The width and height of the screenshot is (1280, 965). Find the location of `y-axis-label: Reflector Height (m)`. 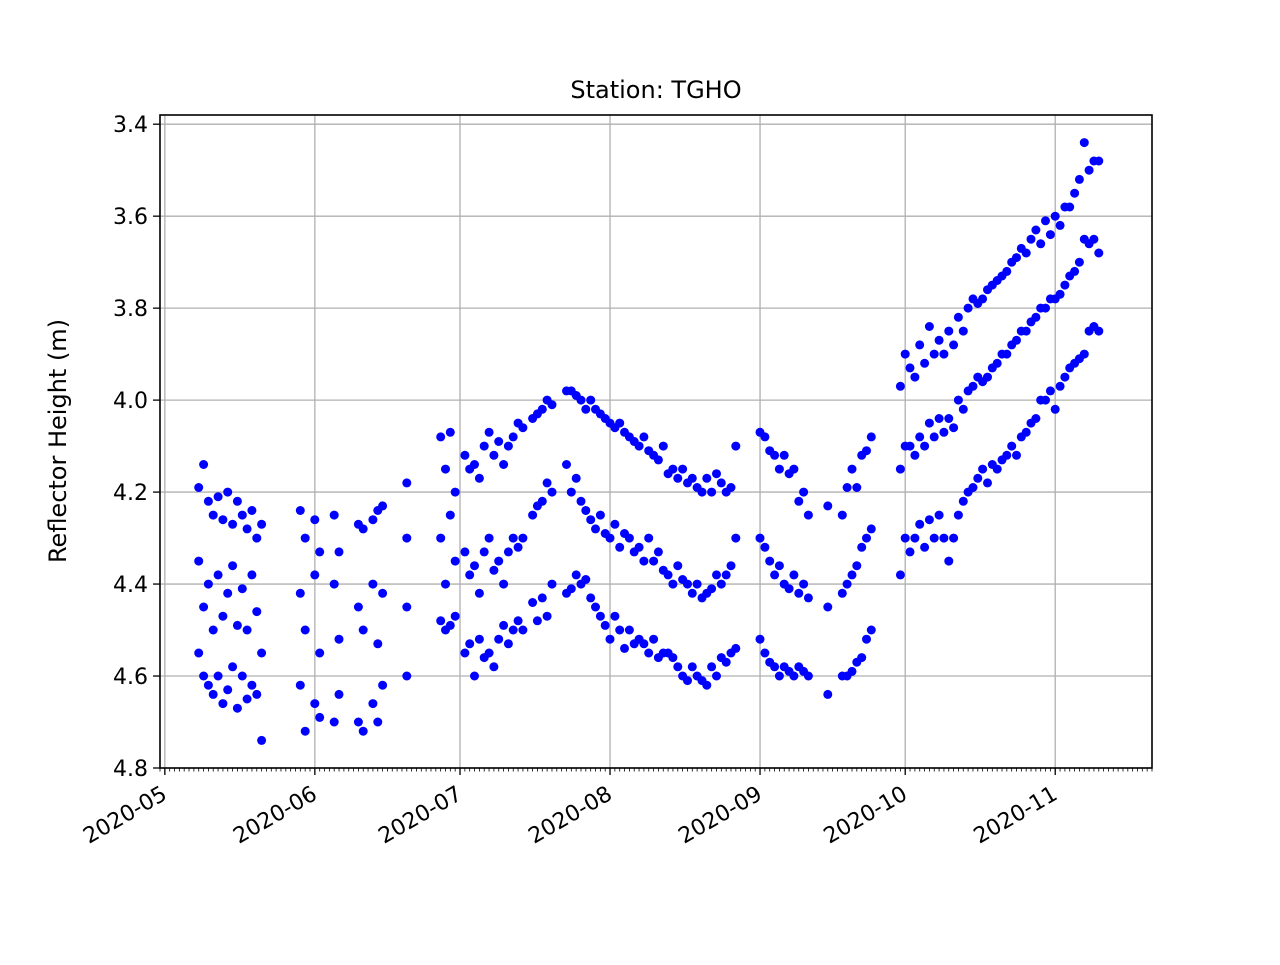

y-axis-label: Reflector Height (m) is located at coordinates (58, 441).